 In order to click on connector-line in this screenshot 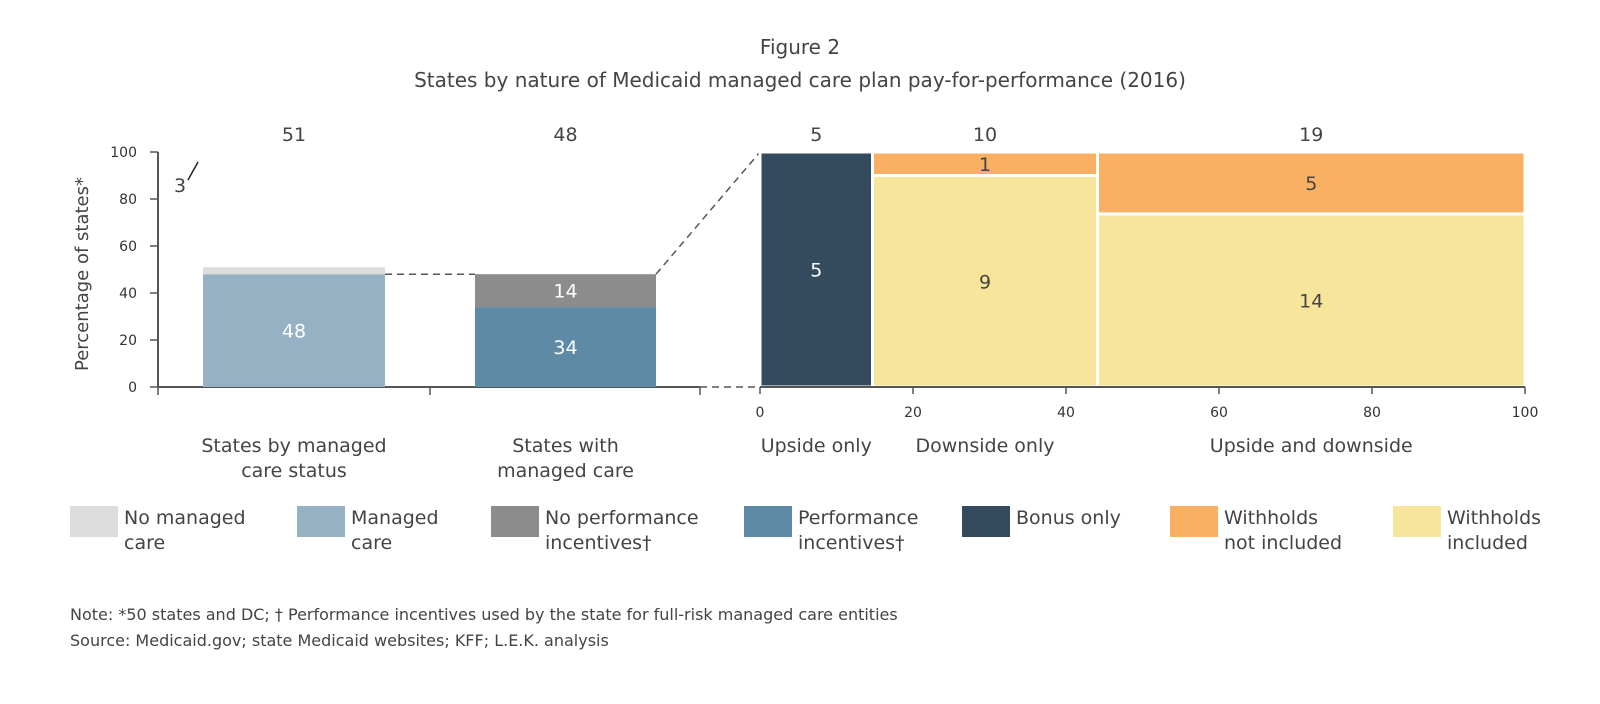, I will do `click(708, 213)`.